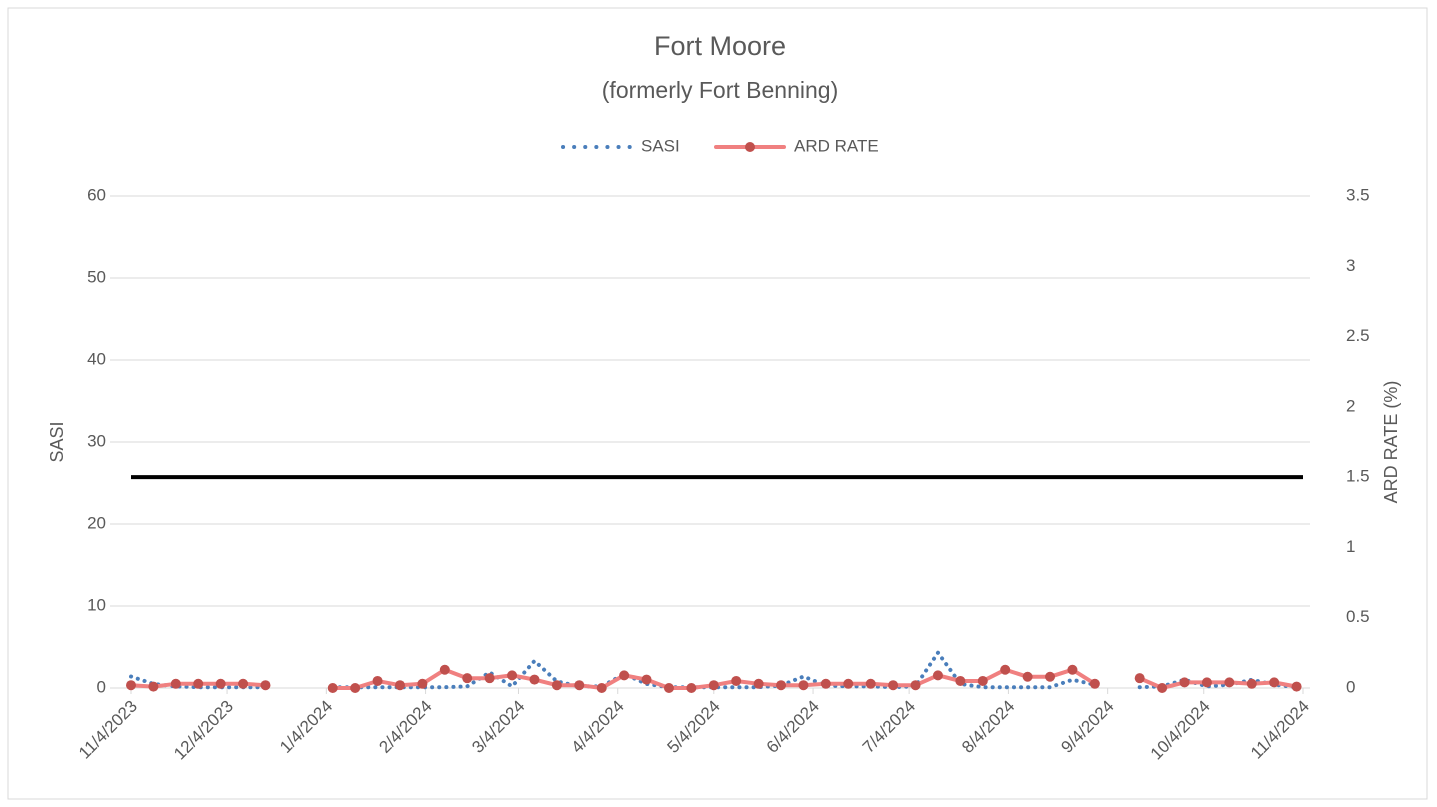 The height and width of the screenshot is (807, 1437). Describe the element at coordinates (660, 145) in the screenshot. I see `legend-label: SASI` at that location.